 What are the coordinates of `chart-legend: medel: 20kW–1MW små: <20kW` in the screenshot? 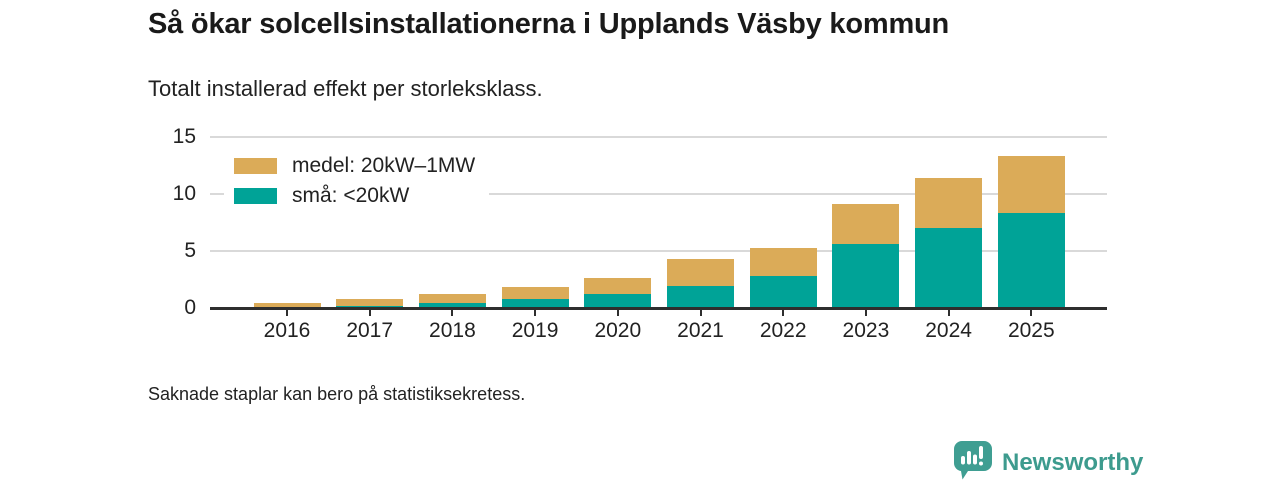 It's located at (357, 180).